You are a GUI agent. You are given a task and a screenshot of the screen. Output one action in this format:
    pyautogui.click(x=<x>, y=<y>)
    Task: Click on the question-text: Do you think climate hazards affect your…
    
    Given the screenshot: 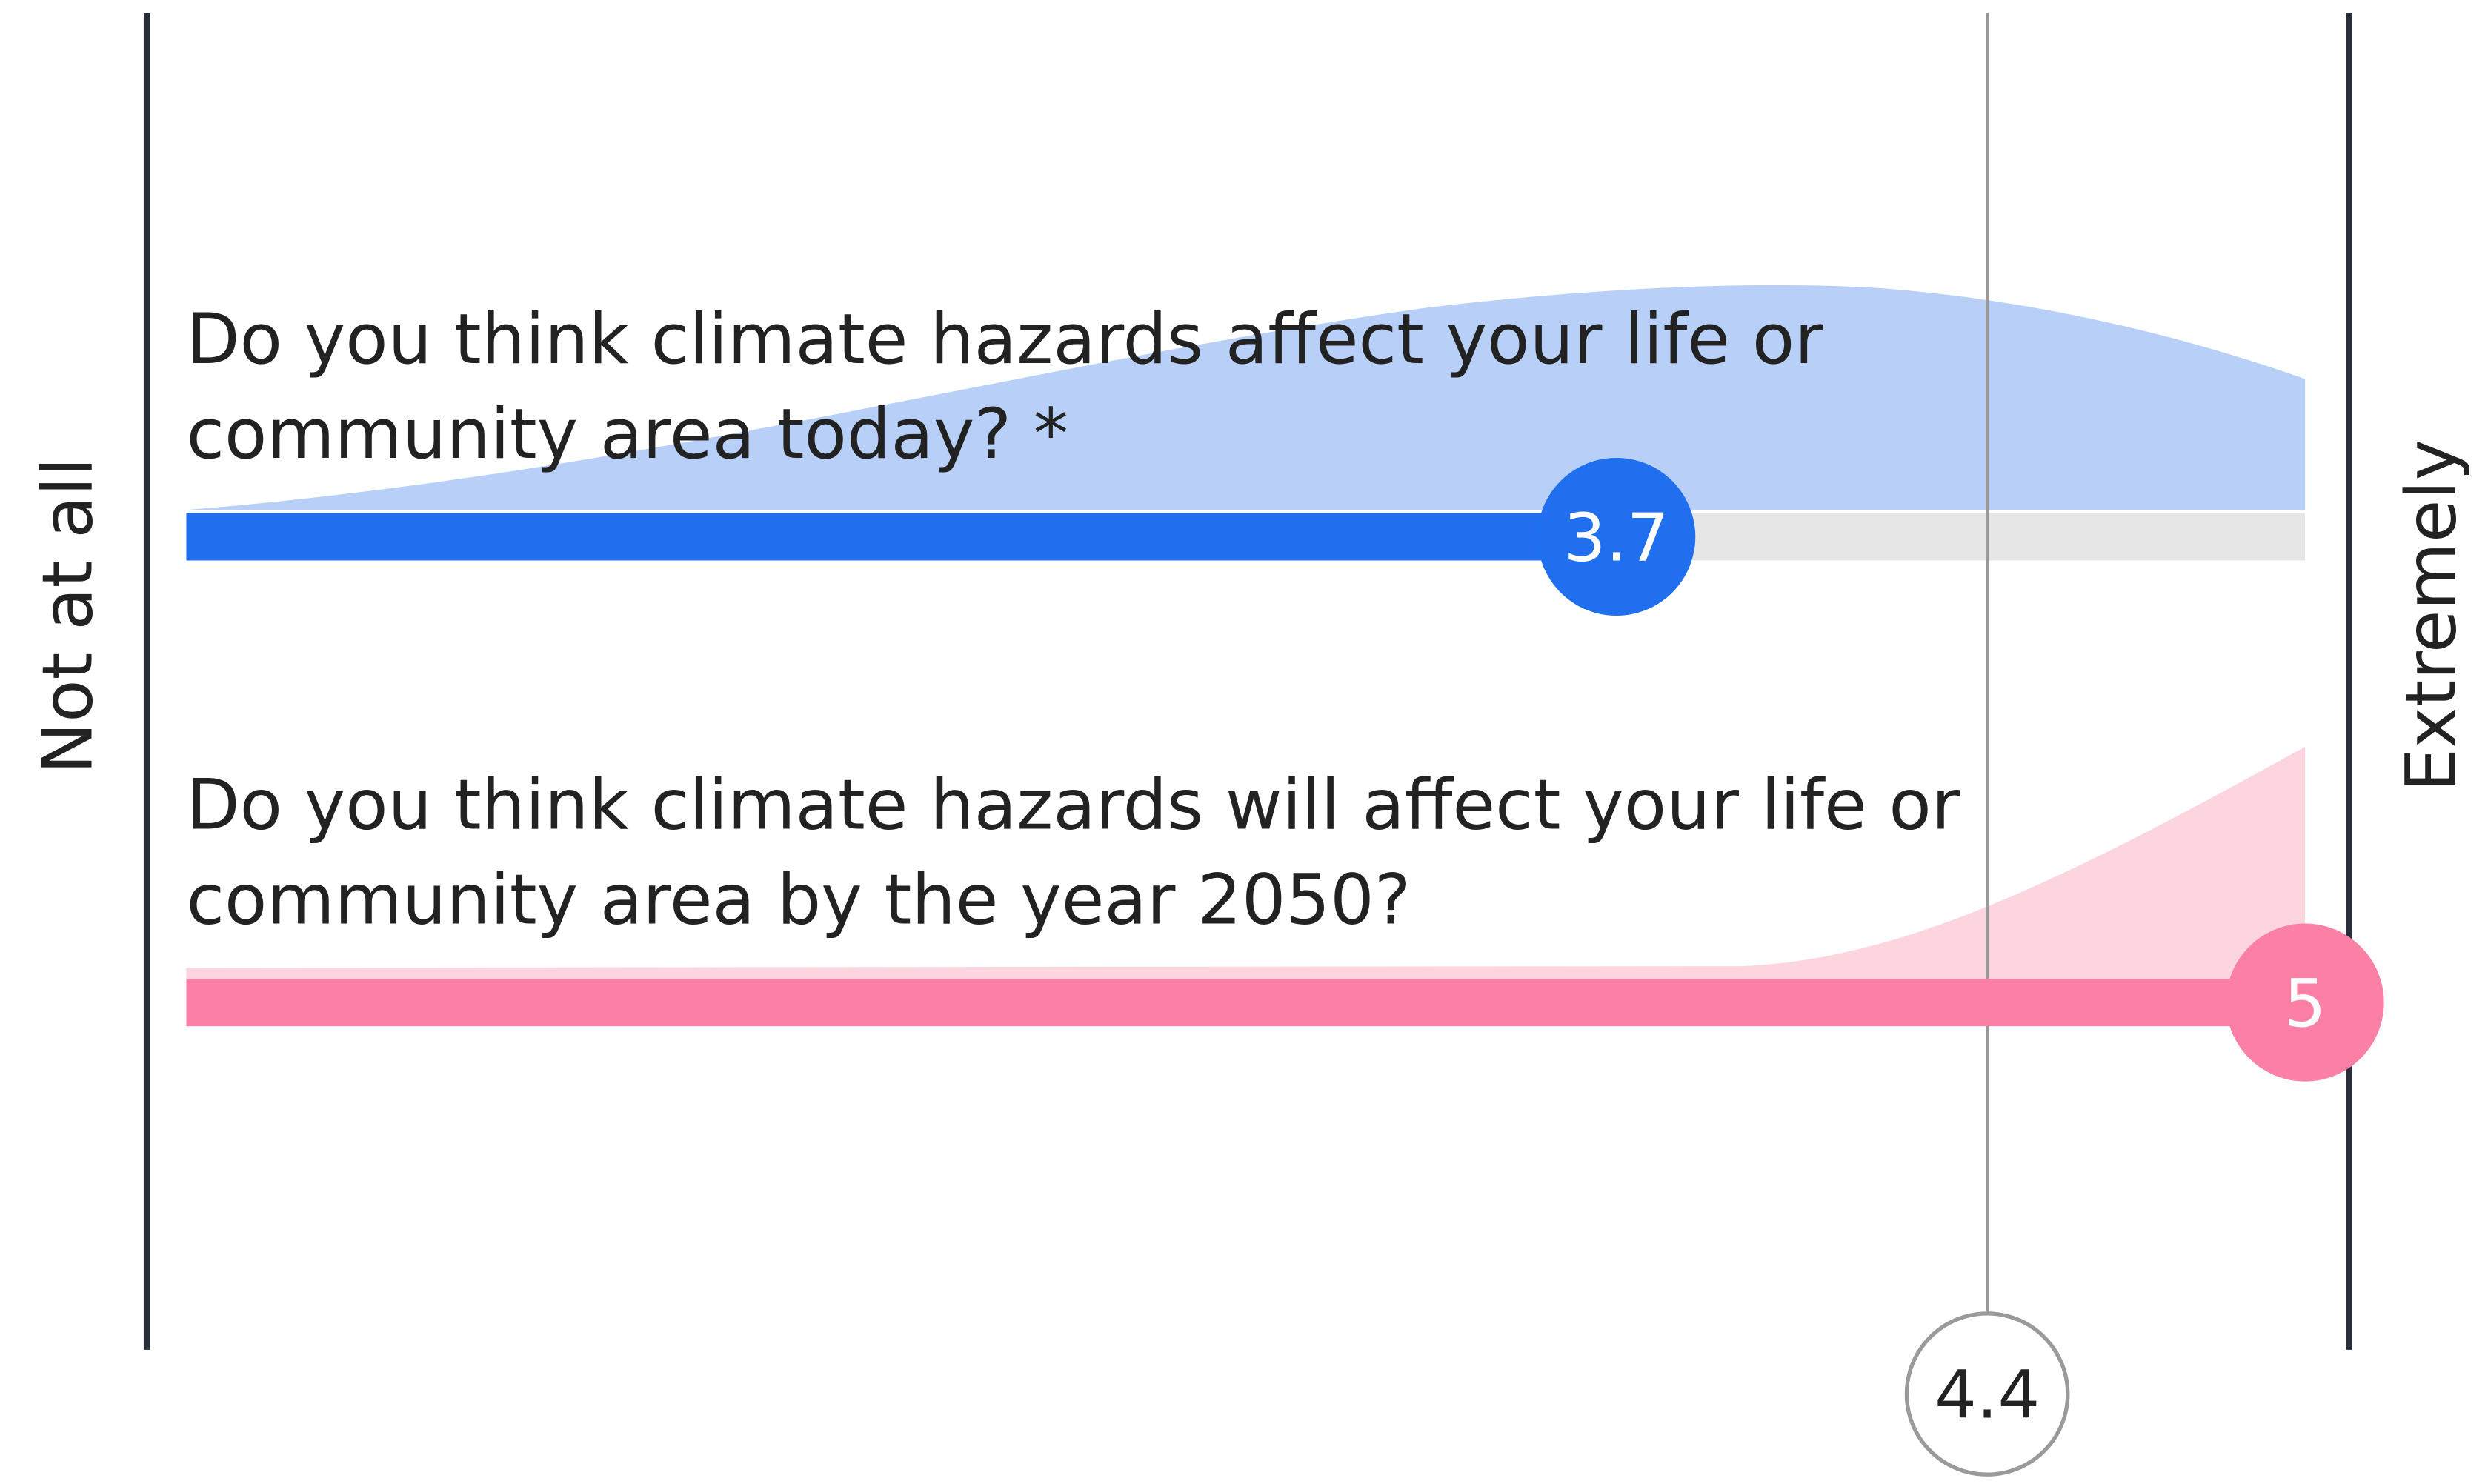 What is the action you would take?
    pyautogui.click(x=1004, y=339)
    